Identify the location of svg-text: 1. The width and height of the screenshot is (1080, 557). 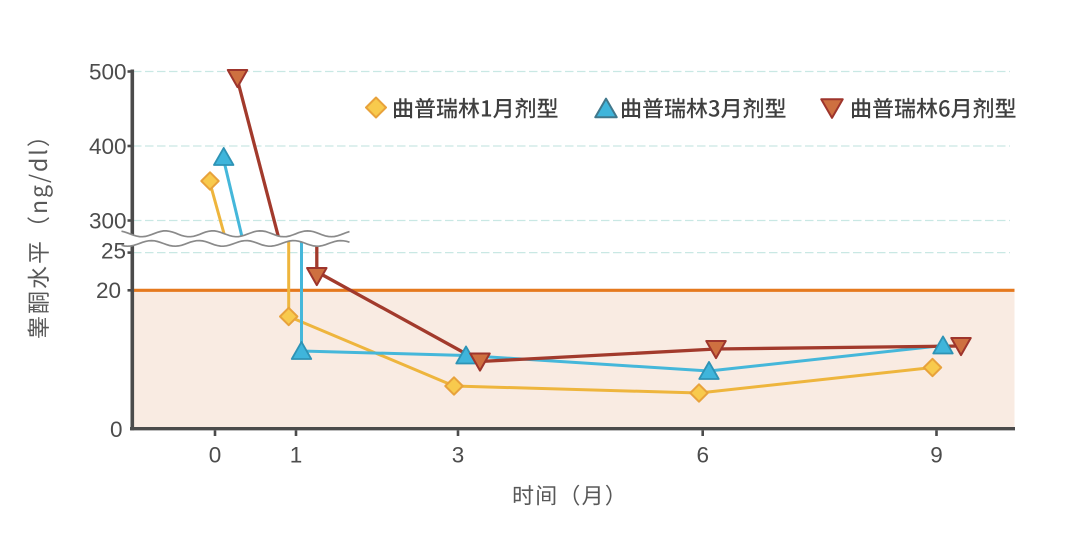
(296, 455).